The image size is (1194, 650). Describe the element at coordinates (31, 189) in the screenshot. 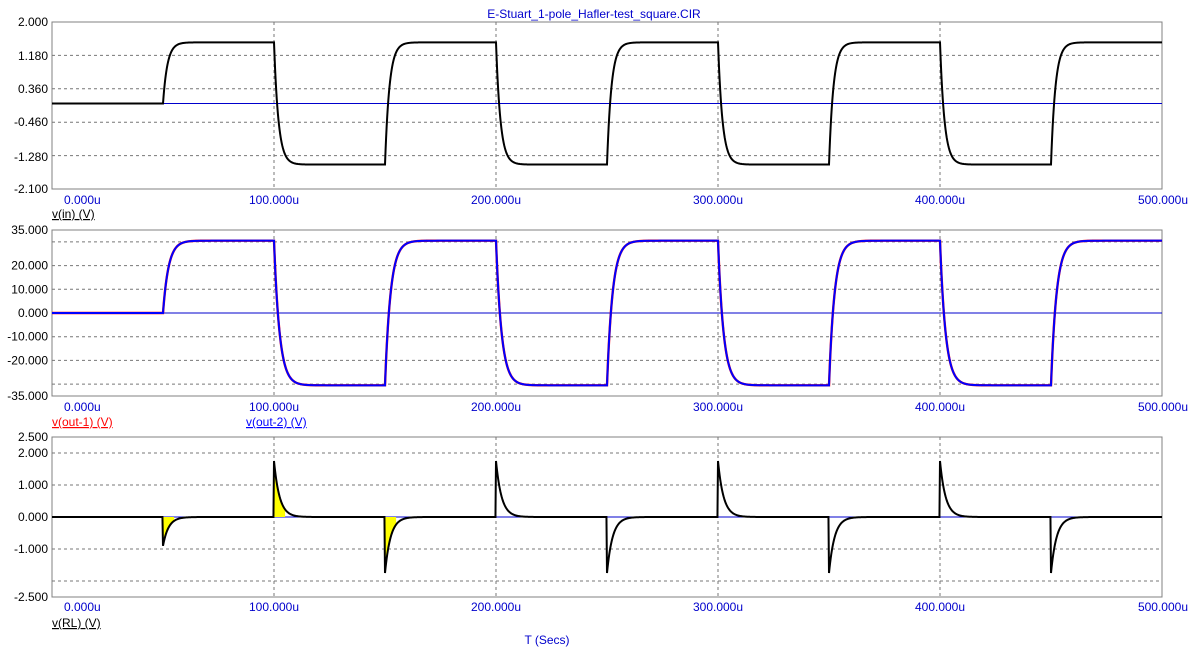

I see `y-tick-label: -2.100` at that location.